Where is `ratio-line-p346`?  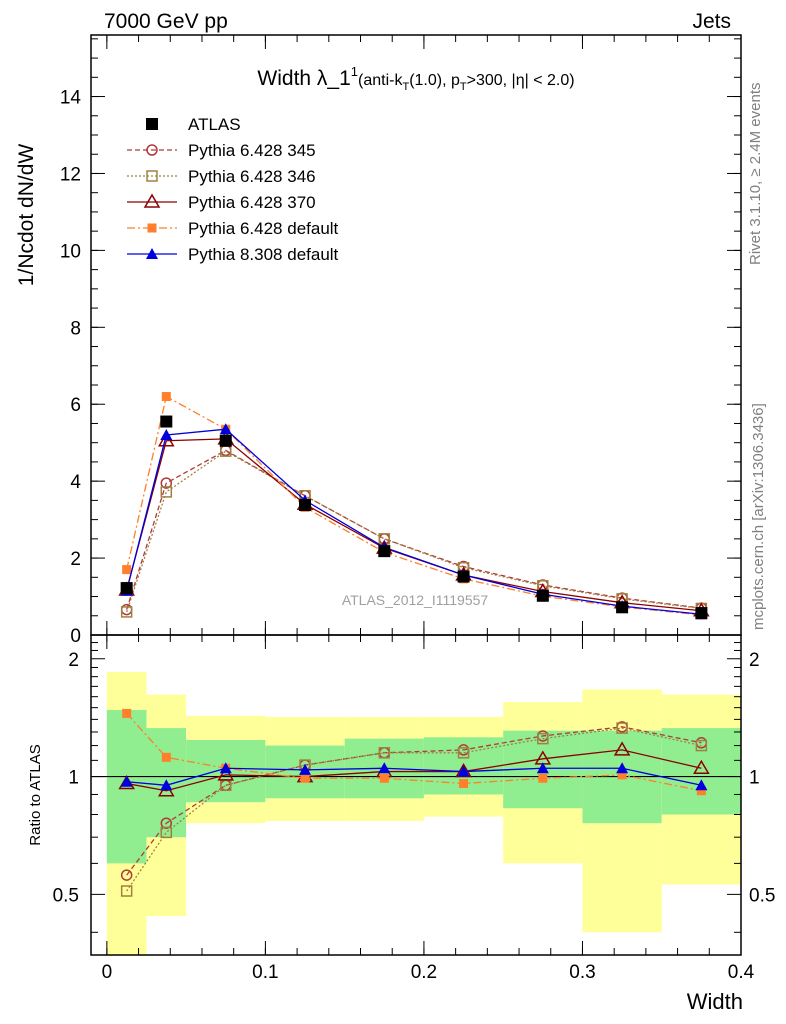 ratio-line-p346 is located at coordinates (414, 809).